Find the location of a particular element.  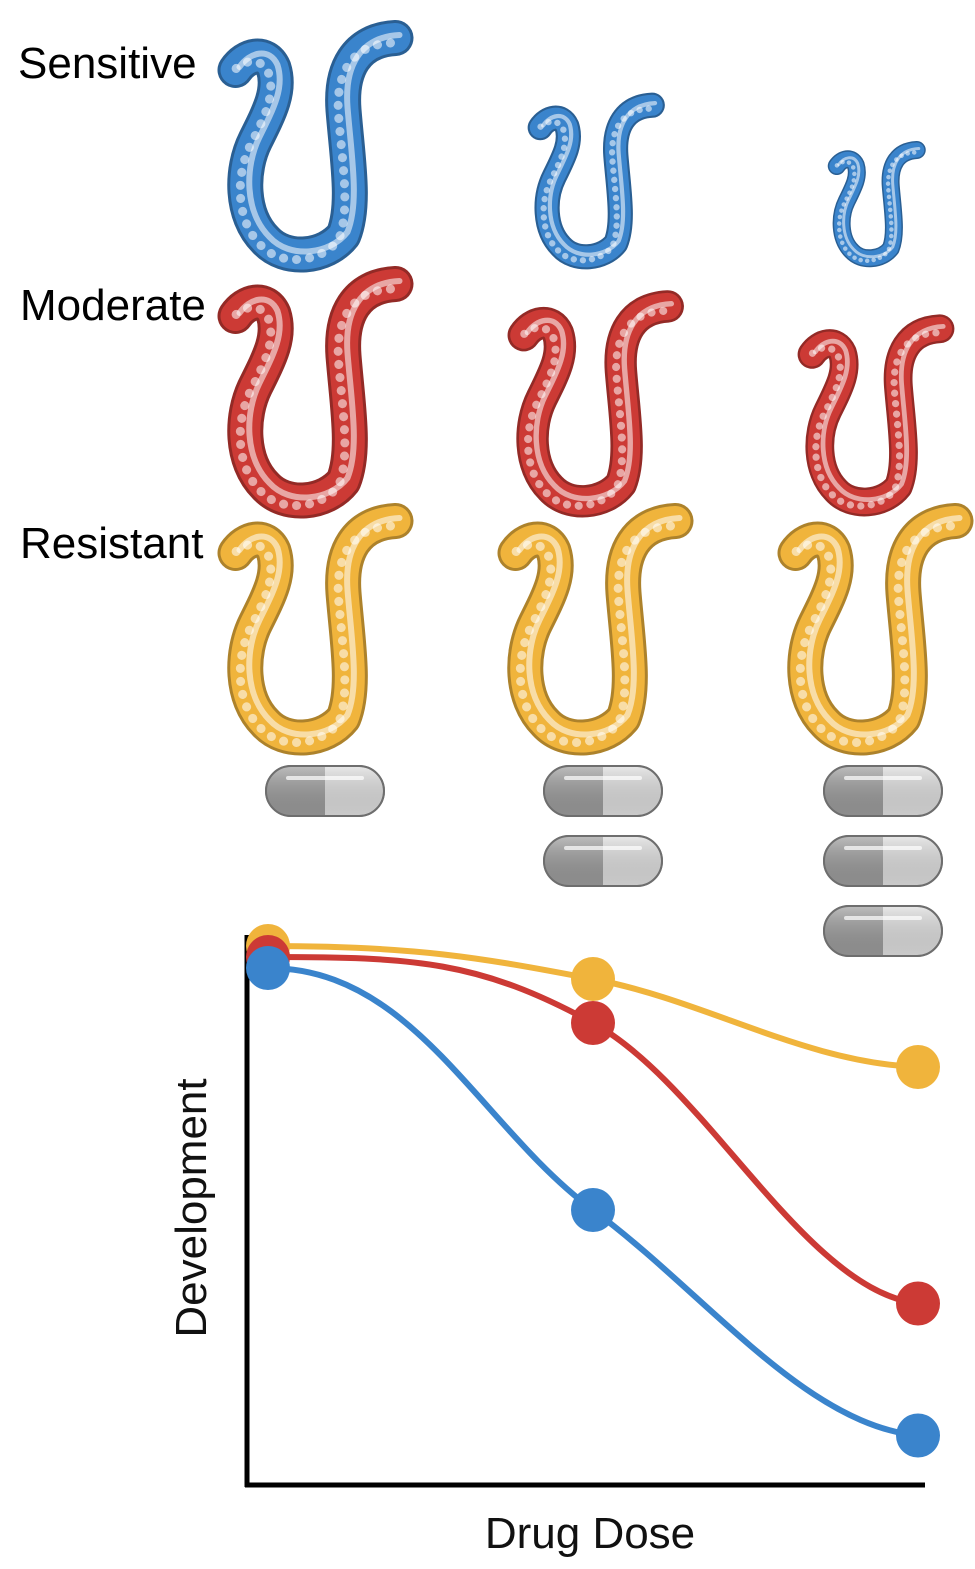

resistant-worms-row is located at coordinates (595, 629).